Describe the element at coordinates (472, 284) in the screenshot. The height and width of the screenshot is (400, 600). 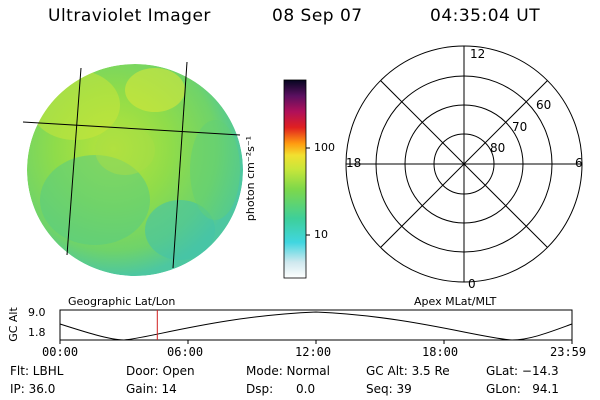
I see `polar-label-0: 0` at that location.